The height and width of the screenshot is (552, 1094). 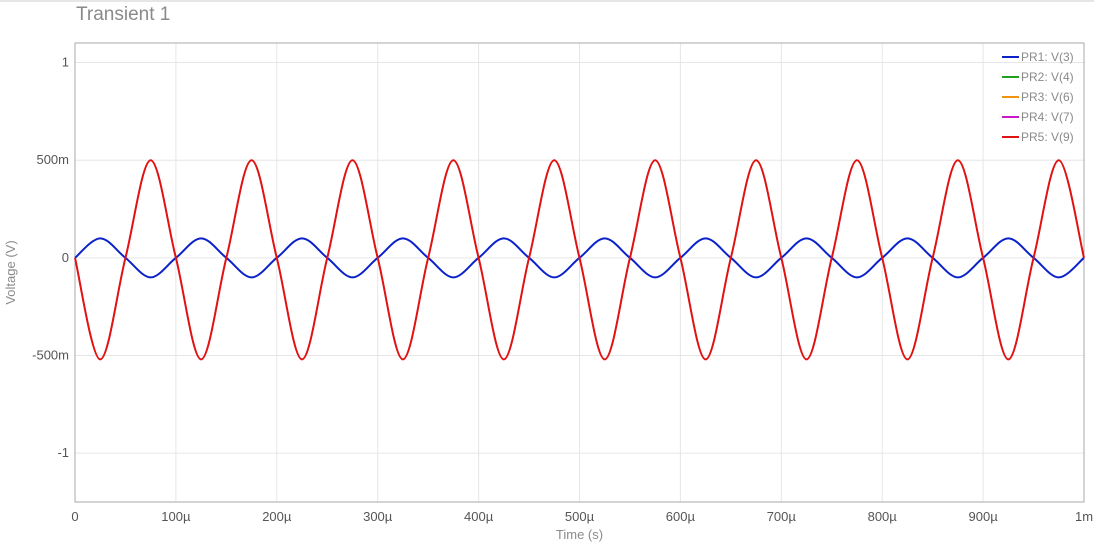 I want to click on legend-item-3: PR3: V(6), so click(x=1038, y=97).